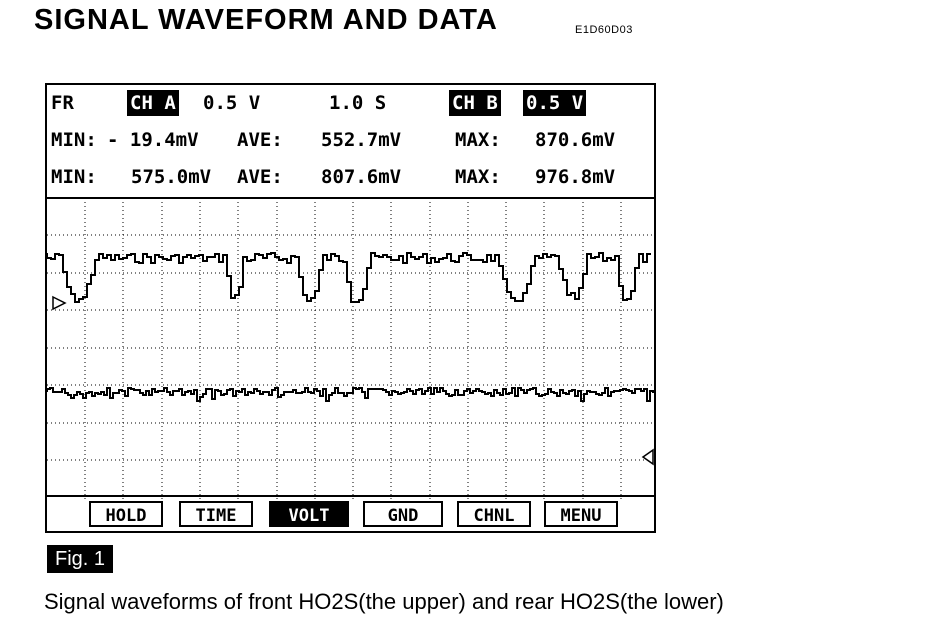 The height and width of the screenshot is (626, 944). Describe the element at coordinates (494, 514) in the screenshot. I see `chnl-button: CHNL` at that location.